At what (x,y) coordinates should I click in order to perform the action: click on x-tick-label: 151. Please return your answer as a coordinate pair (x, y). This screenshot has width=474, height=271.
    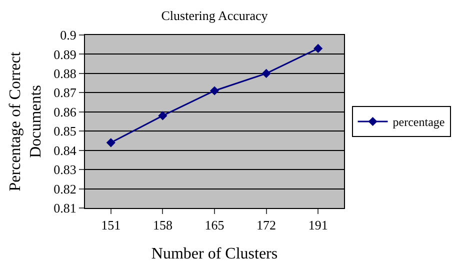
    Looking at the image, I should click on (111, 225).